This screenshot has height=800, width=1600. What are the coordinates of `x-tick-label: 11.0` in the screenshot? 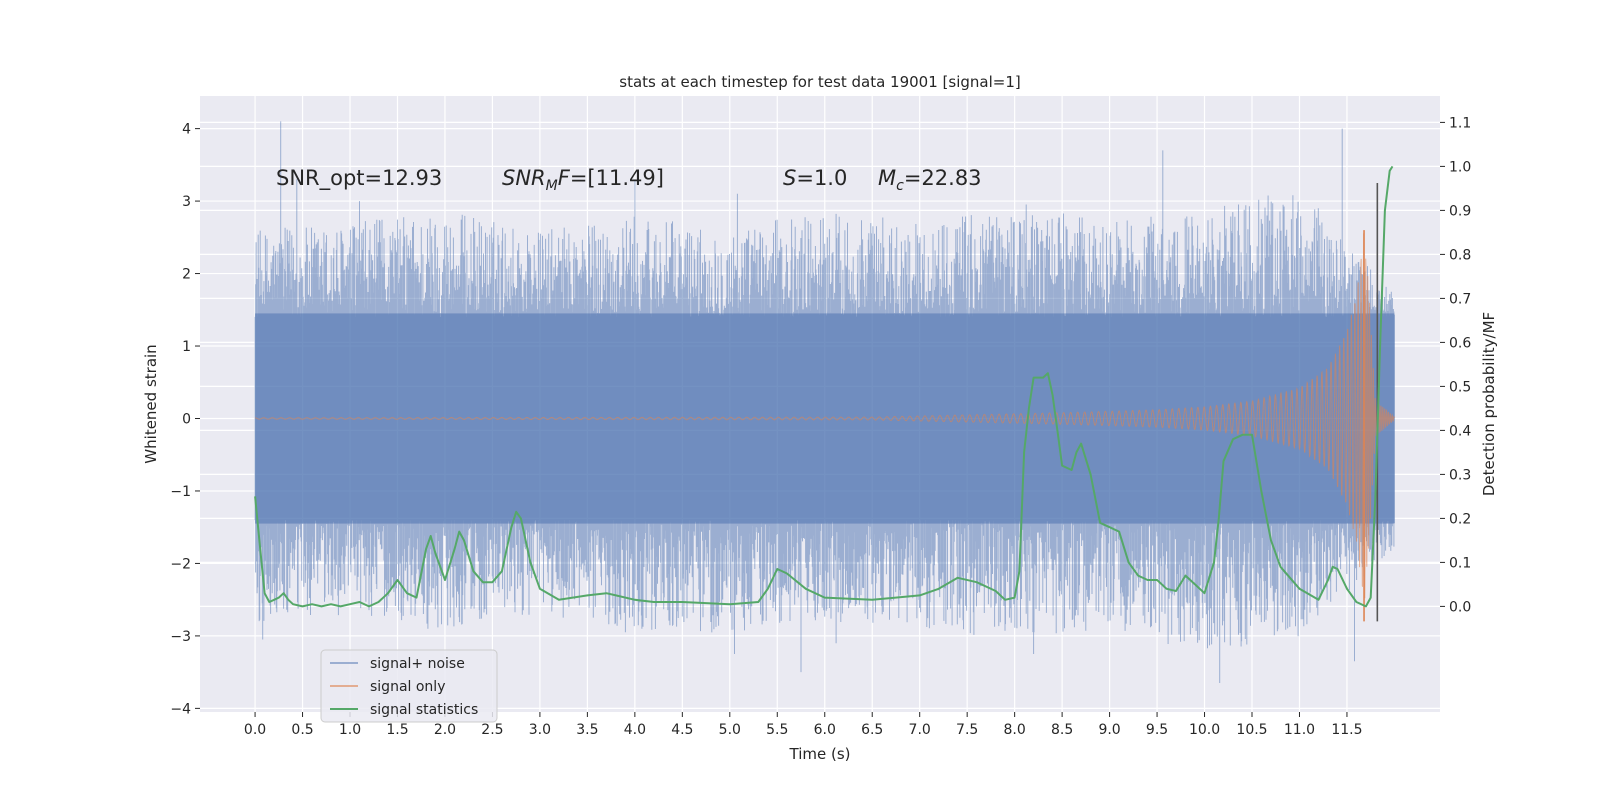 It's located at (1299, 730).